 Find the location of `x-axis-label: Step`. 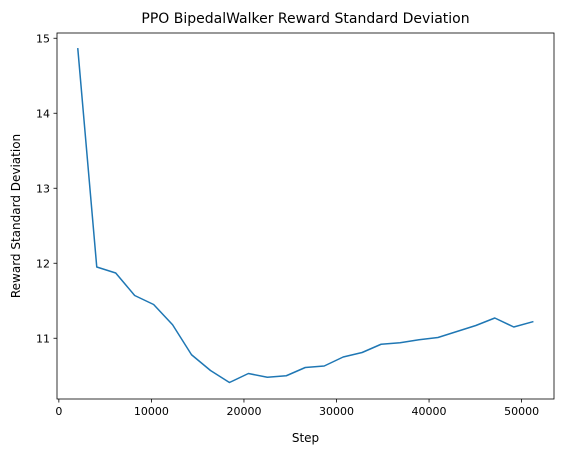

x-axis-label: Step is located at coordinates (305, 438).